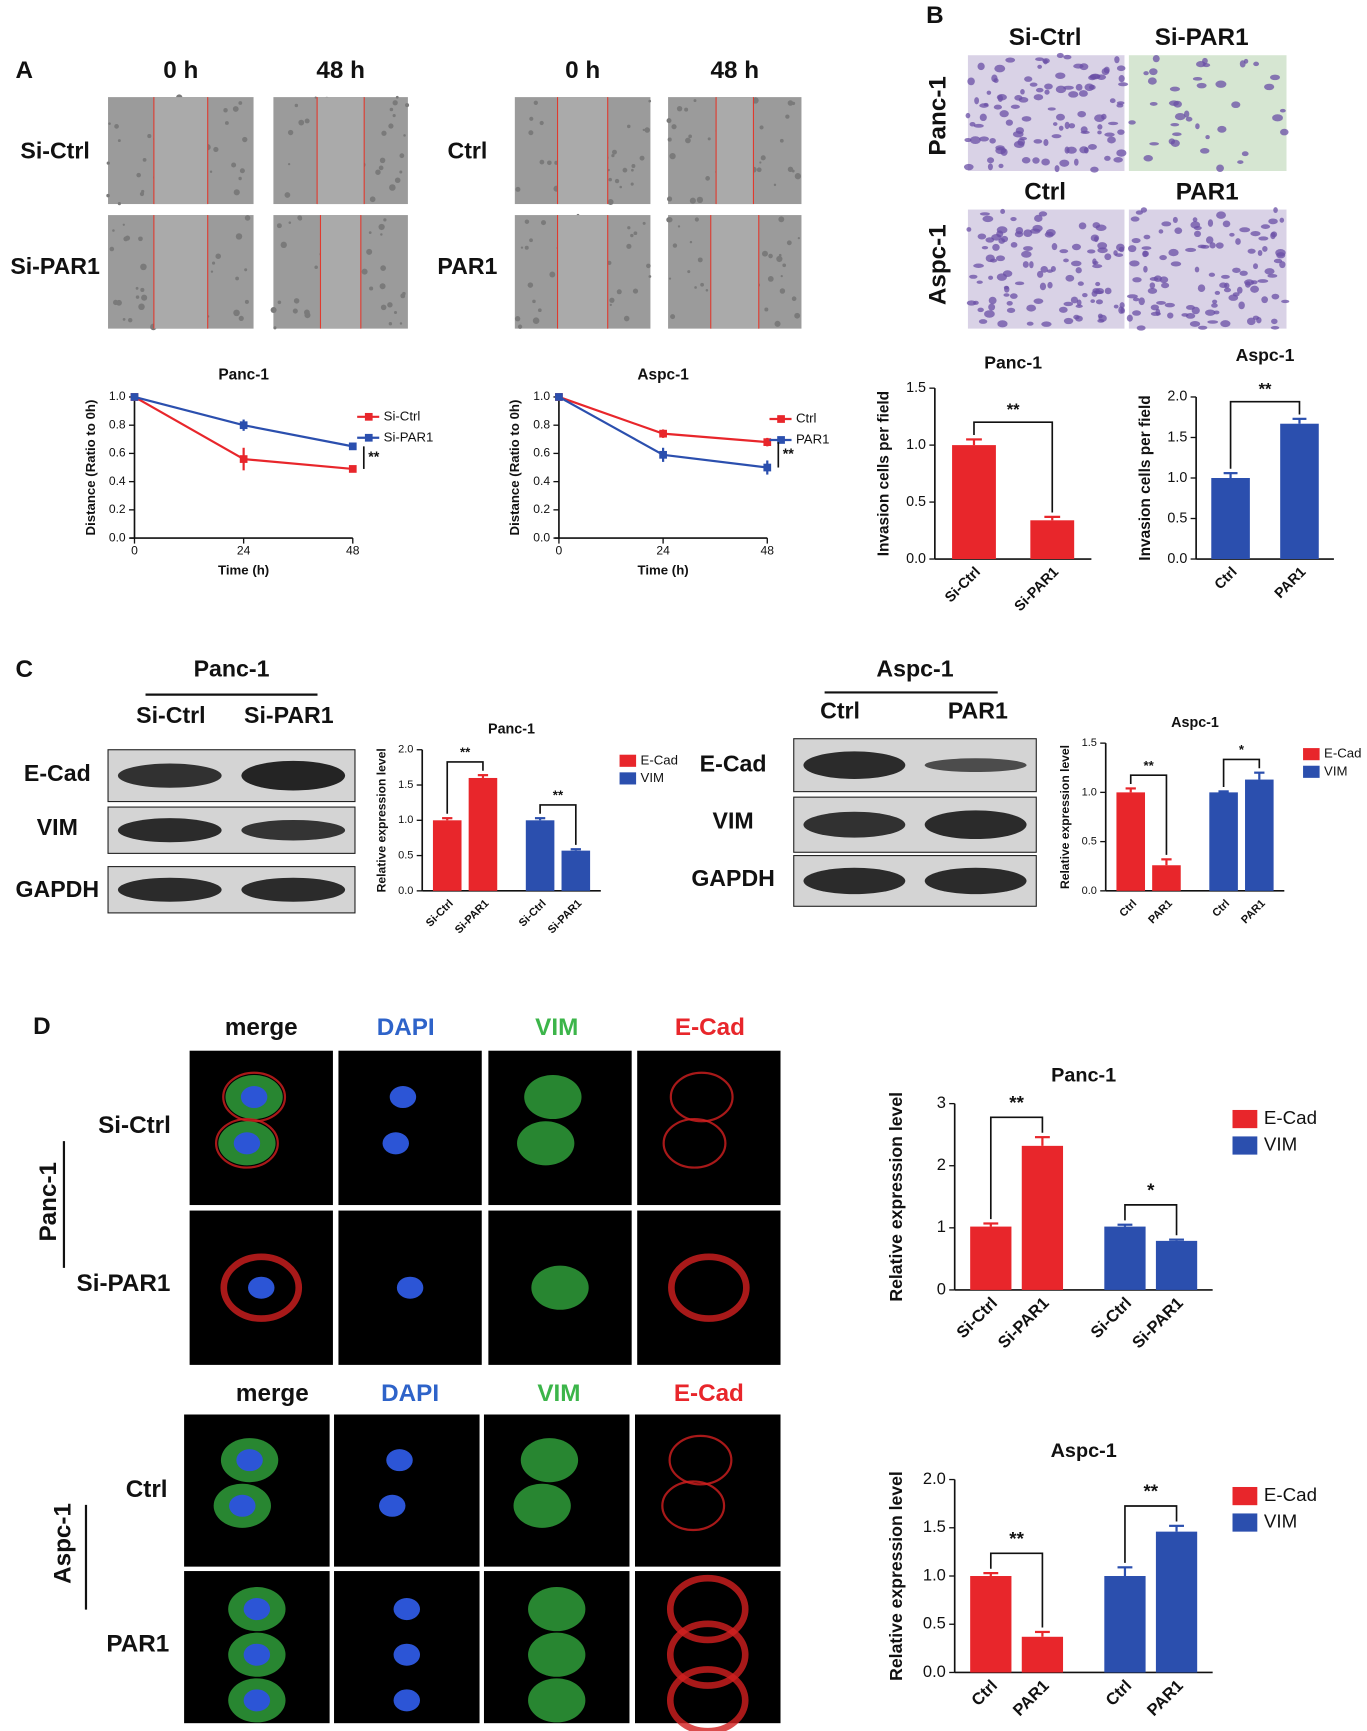 The width and height of the screenshot is (1367, 1731). I want to click on y-tick-label: 1.0, so click(1089, 792).